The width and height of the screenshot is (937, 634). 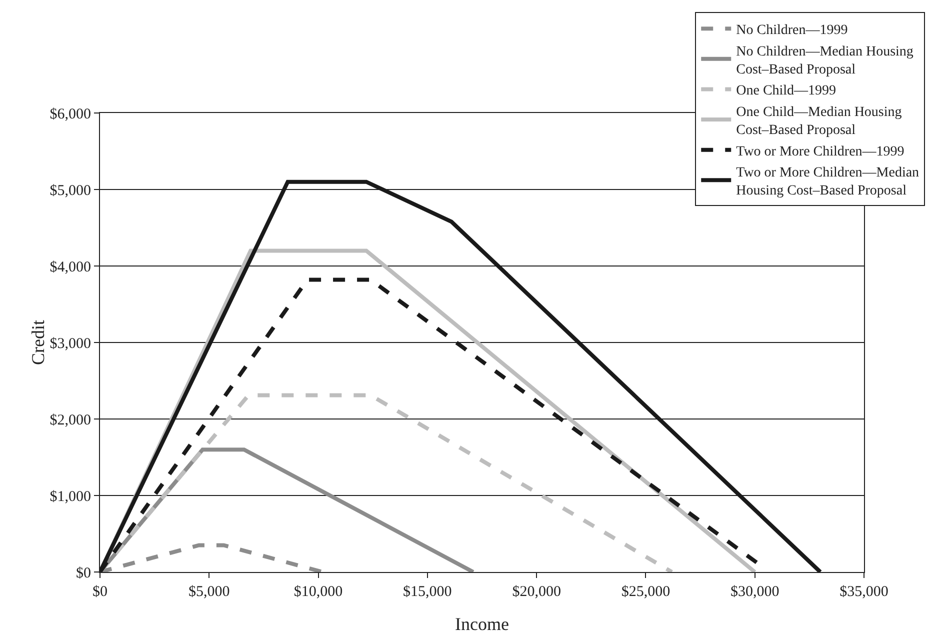 I want to click on x-tick-label: $5,000, so click(x=209, y=592).